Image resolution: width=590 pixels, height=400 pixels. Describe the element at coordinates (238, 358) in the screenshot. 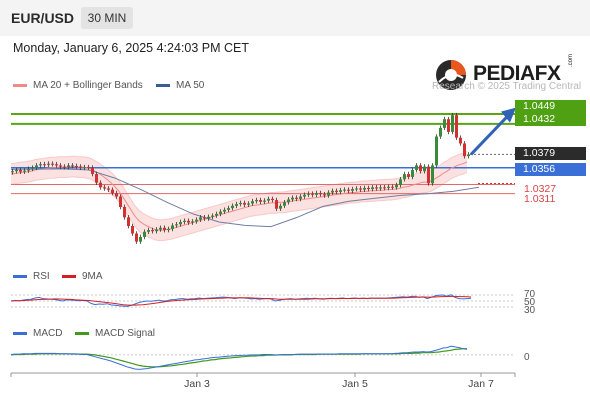

I see `macd-signal-line` at that location.